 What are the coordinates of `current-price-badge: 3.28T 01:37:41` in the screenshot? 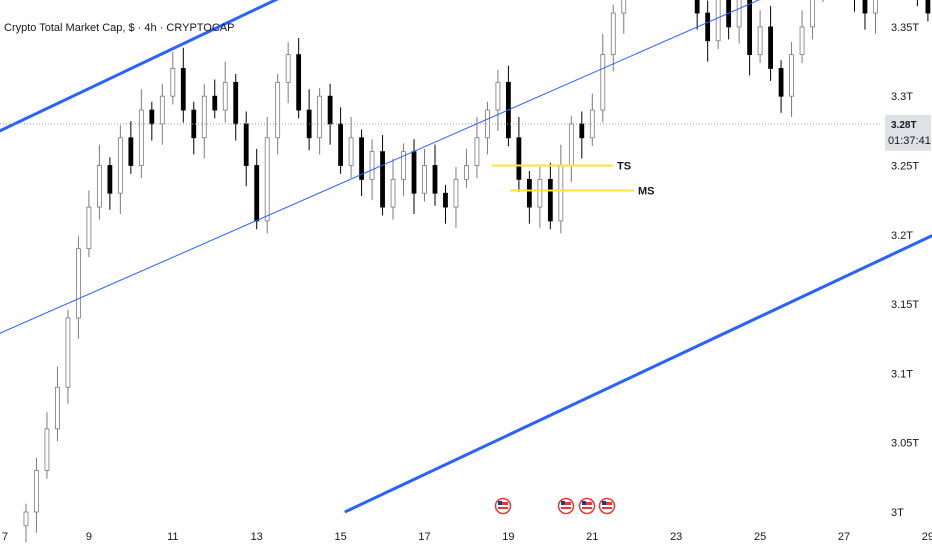 It's located at (908, 132).